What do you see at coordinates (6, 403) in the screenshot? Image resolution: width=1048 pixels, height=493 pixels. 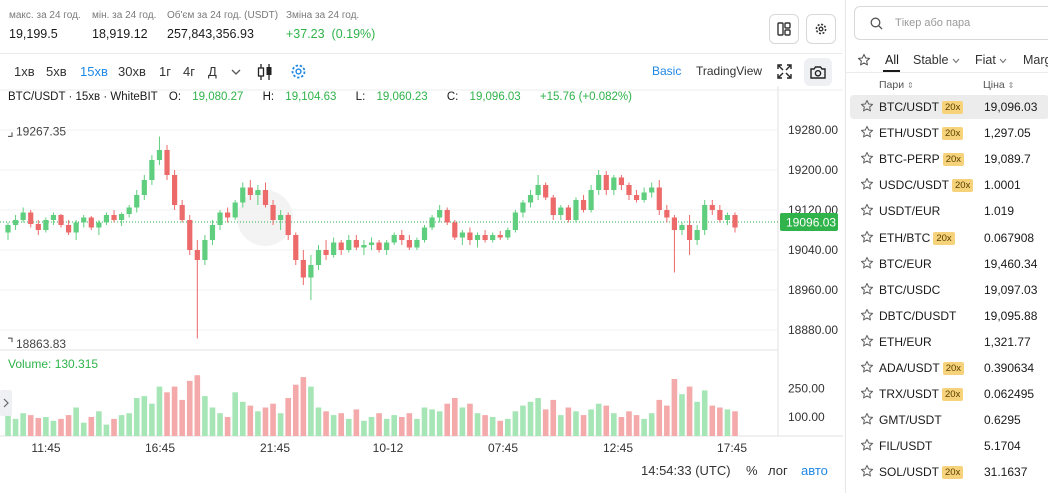 I see `collapse-pane-button` at bounding box center [6, 403].